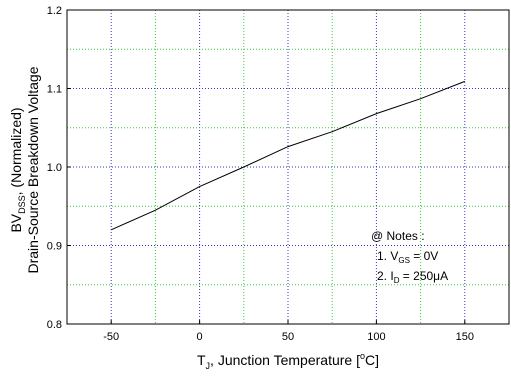  I want to click on y-tick-label: 1.0, so click(54, 168).